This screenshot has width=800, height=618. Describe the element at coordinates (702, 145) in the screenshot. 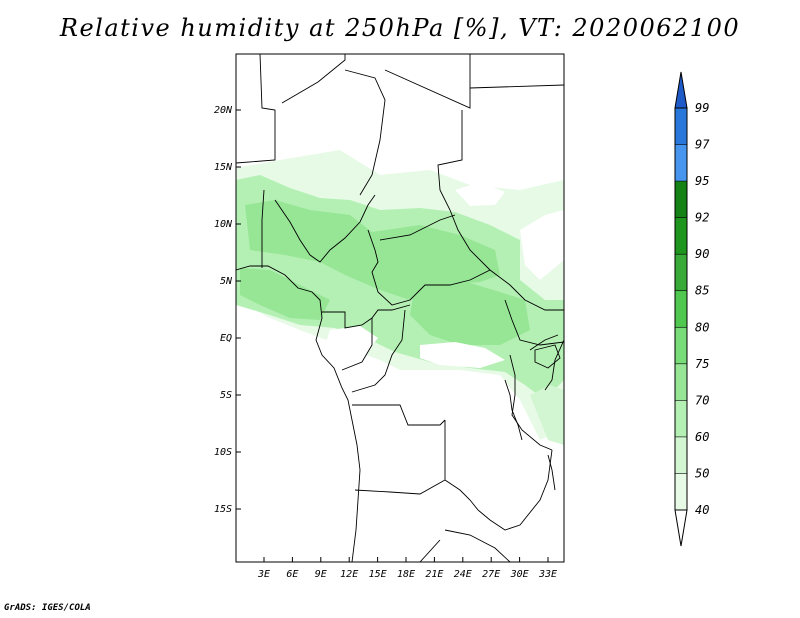

I see `colorbar-label: 97` at that location.